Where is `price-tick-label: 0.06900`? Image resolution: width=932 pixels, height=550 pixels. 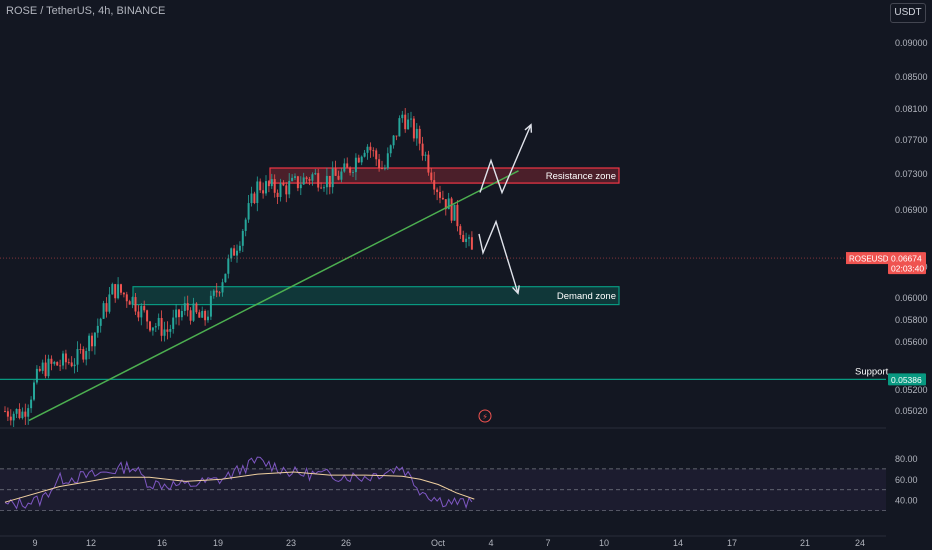
price-tick-label: 0.06900 is located at coordinates (911, 210).